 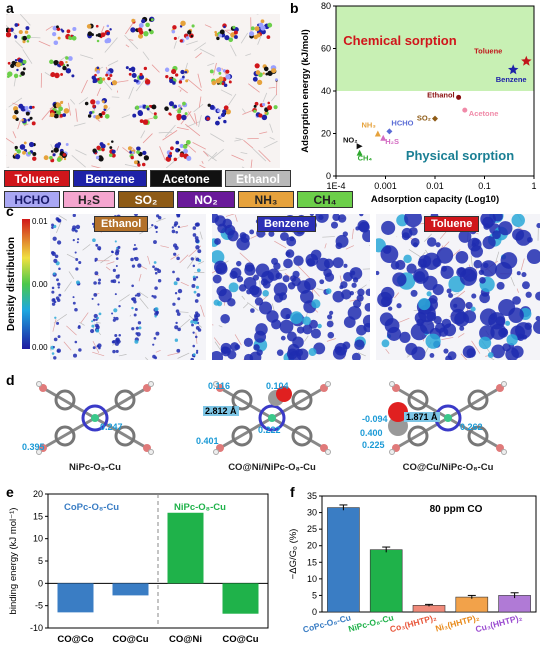 I want to click on ring, so click(x=478, y=436).